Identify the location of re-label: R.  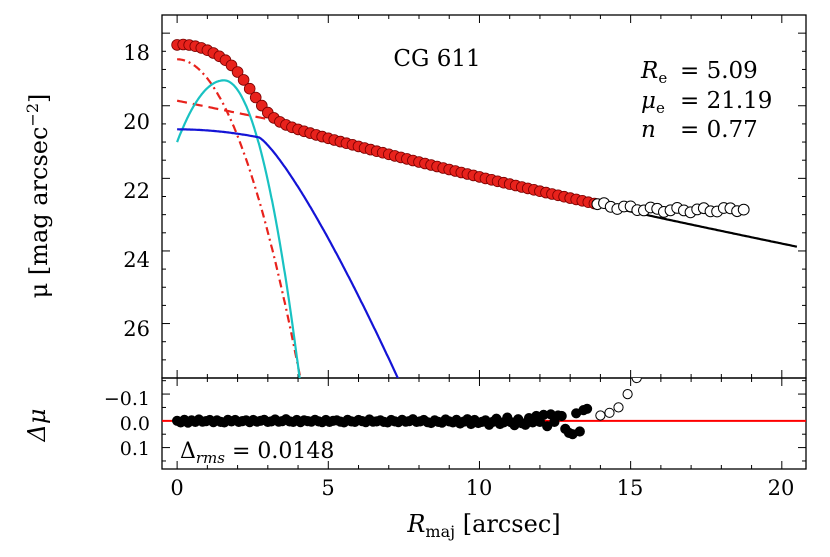
(649, 71).